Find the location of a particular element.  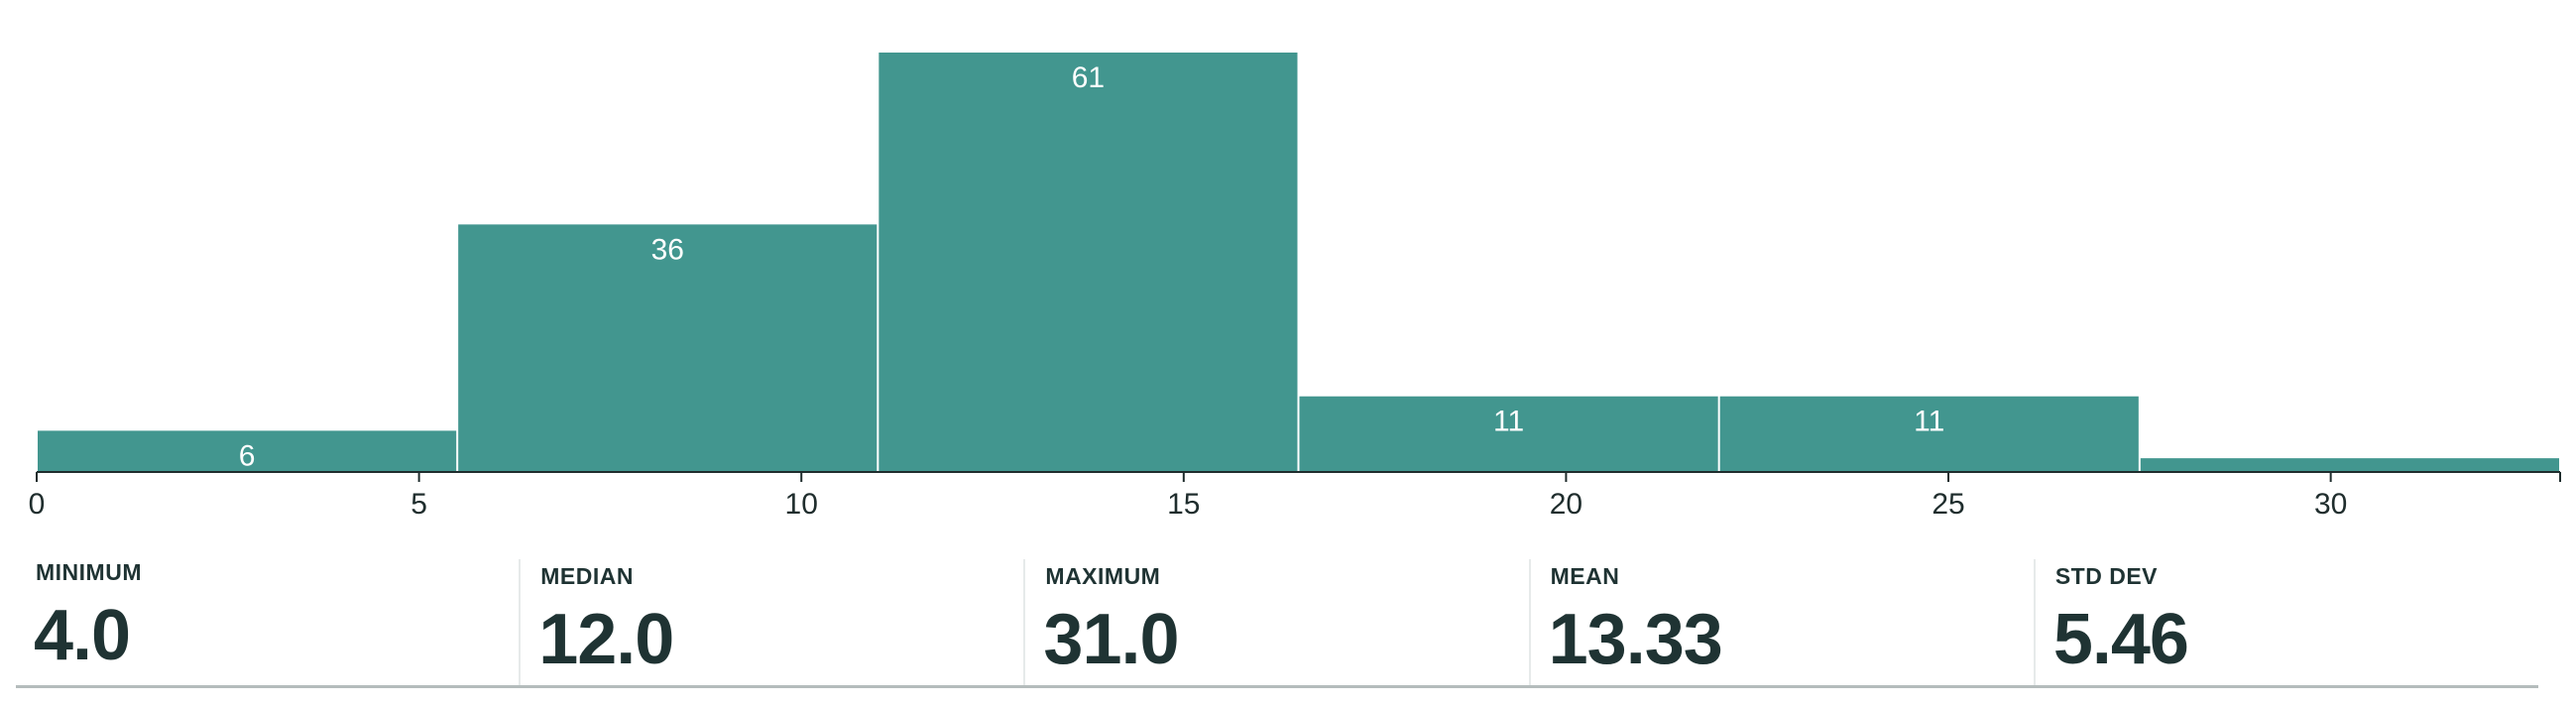

bar-count-label: 61 is located at coordinates (1088, 78).